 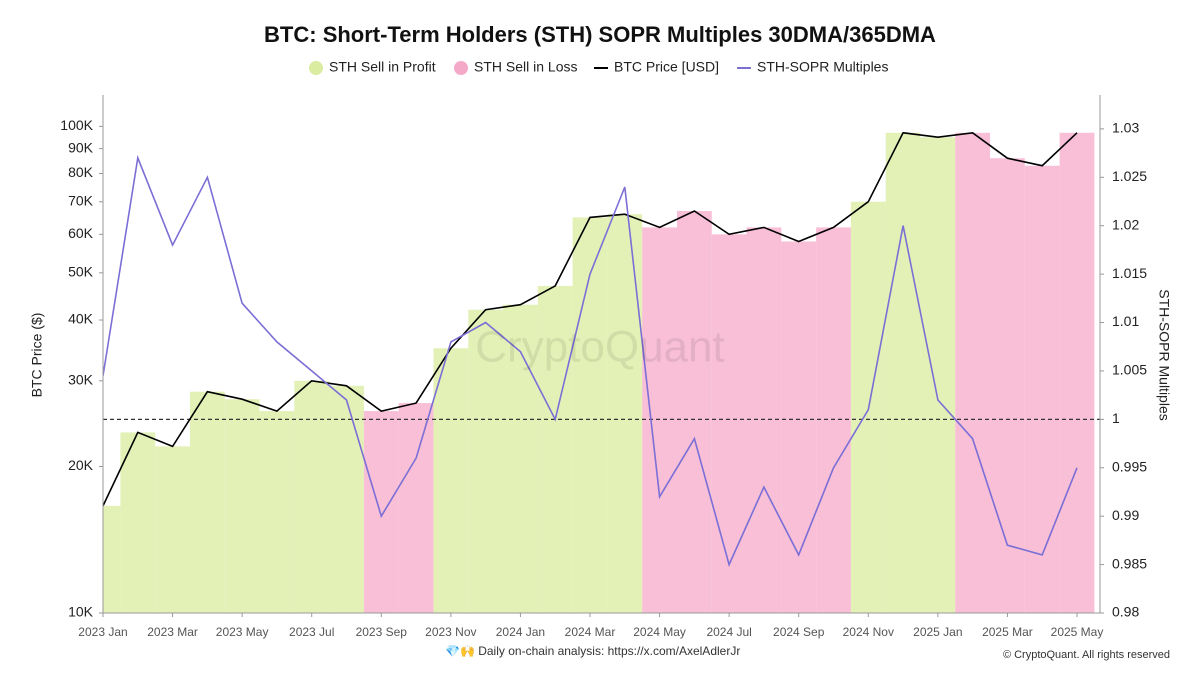 I want to click on y-tick-label: 100K, so click(x=76, y=125).